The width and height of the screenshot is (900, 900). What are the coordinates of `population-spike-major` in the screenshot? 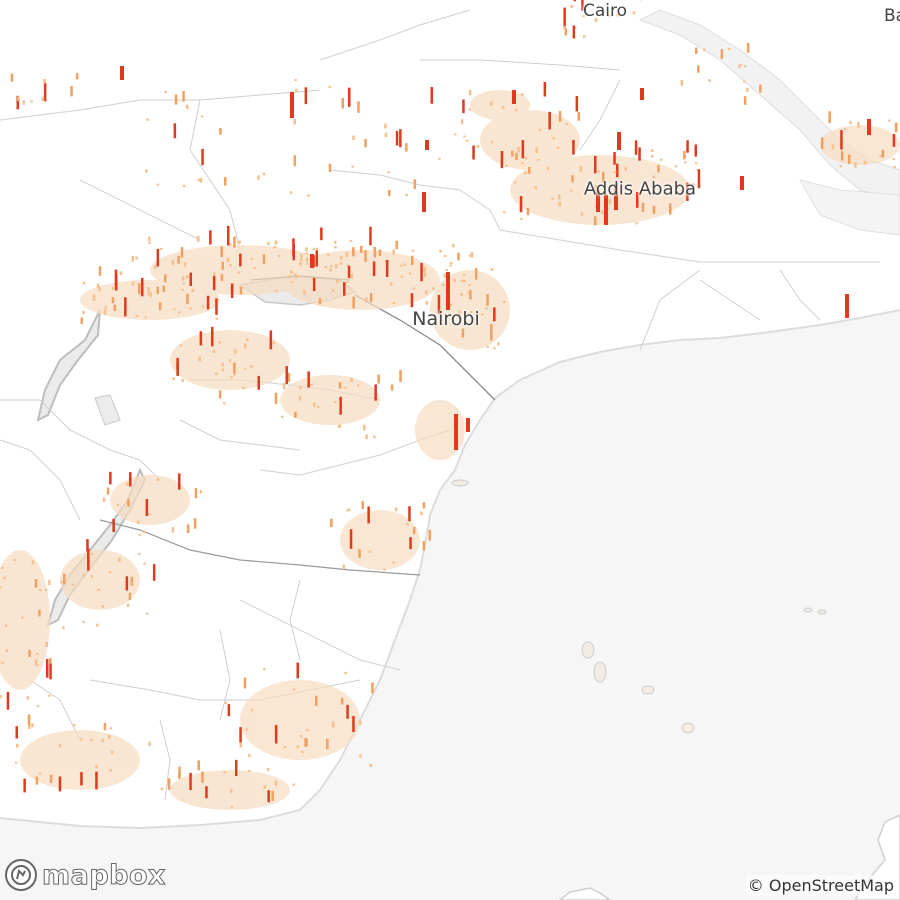 It's located at (616, 197).